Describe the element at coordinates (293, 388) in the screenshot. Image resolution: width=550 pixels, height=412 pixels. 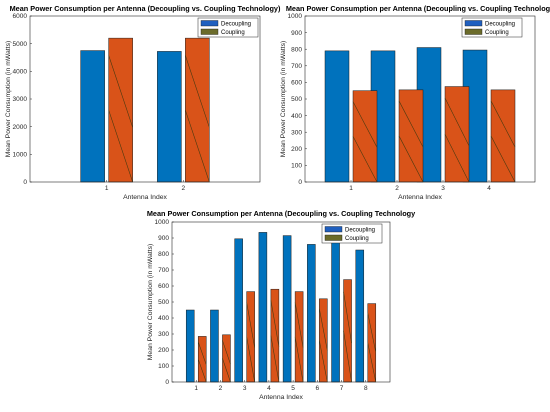
I see `x-tick-label: 5` at that location.